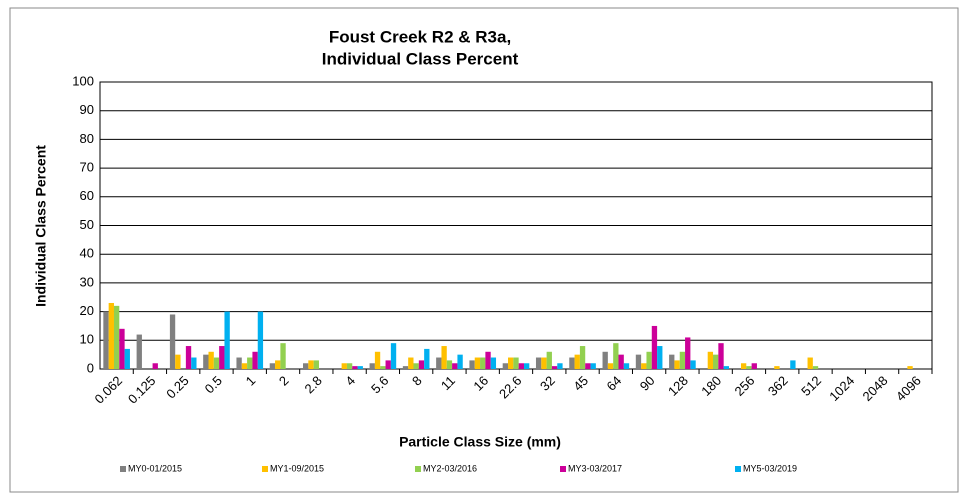 The width and height of the screenshot is (968, 500). What do you see at coordinates (87, 310) in the screenshot?
I see `y-tick-label: 20` at bounding box center [87, 310].